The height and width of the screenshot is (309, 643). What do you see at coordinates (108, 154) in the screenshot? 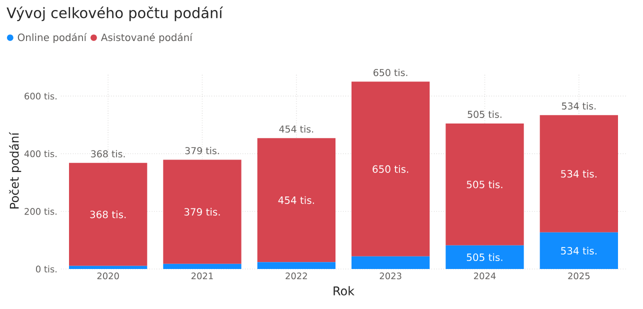
I see `total-label: 368 tis.` at bounding box center [108, 154].